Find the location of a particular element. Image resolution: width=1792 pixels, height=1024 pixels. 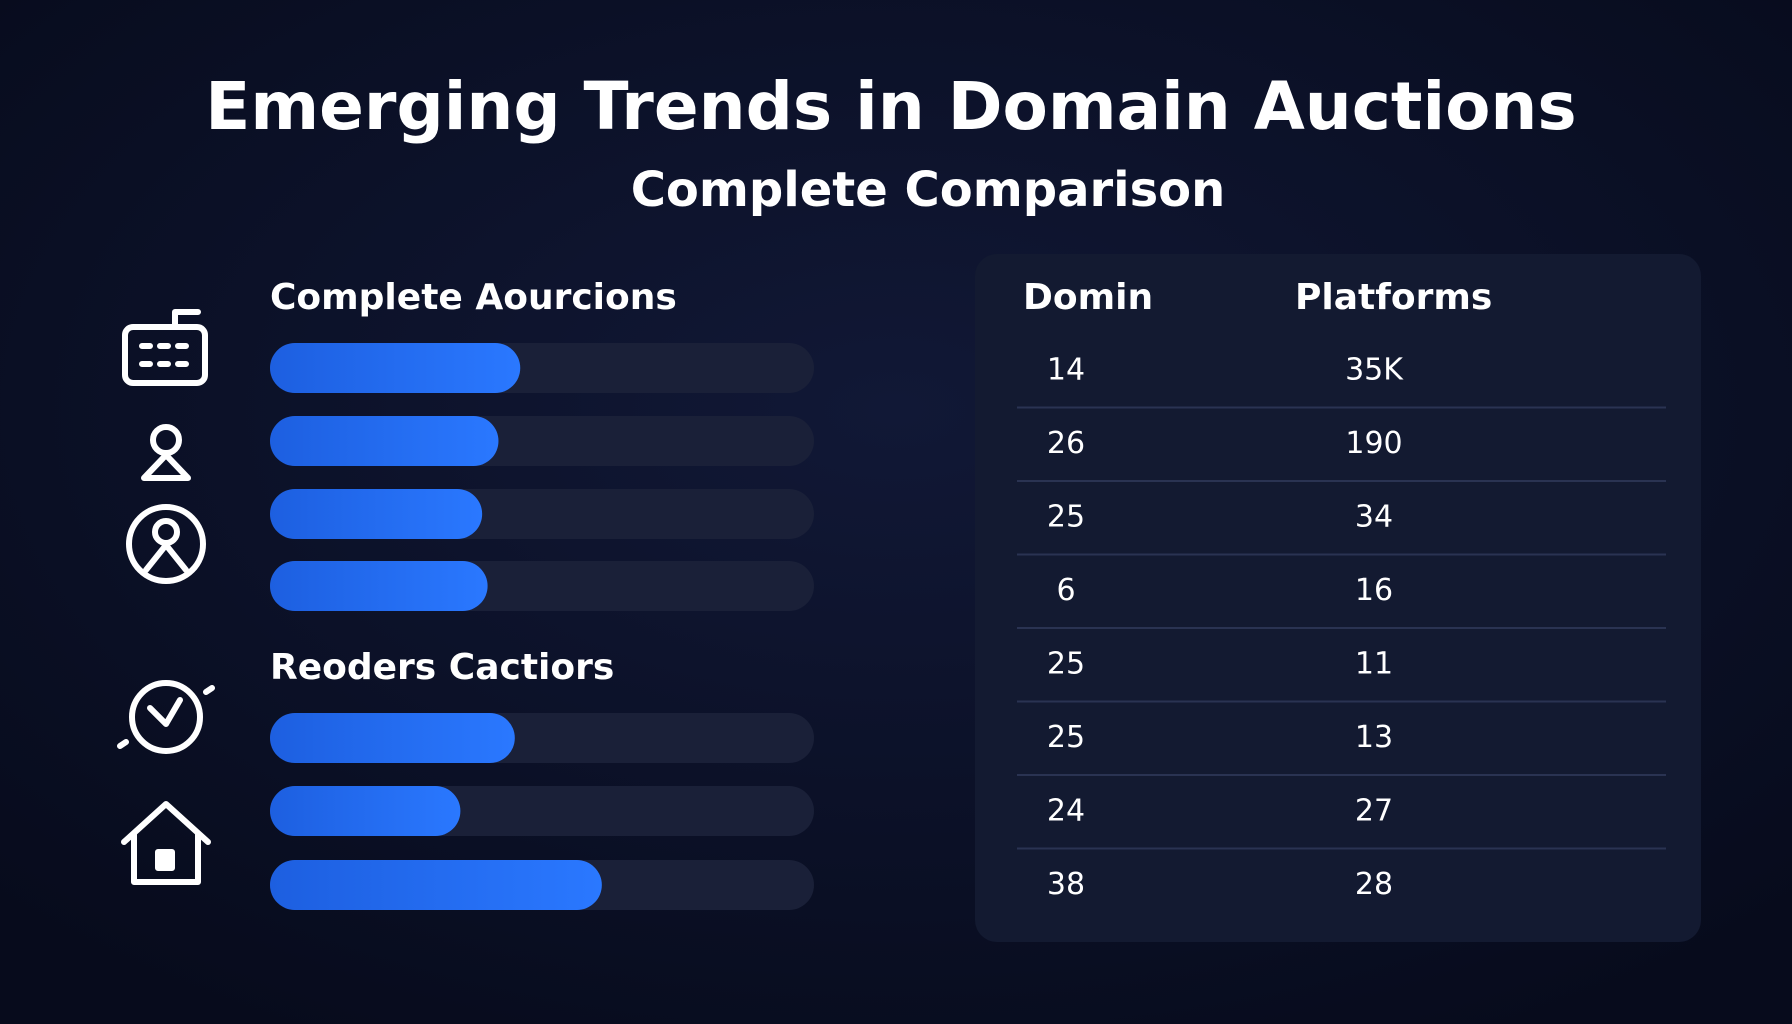

table-cell: 190 is located at coordinates (1373, 443).